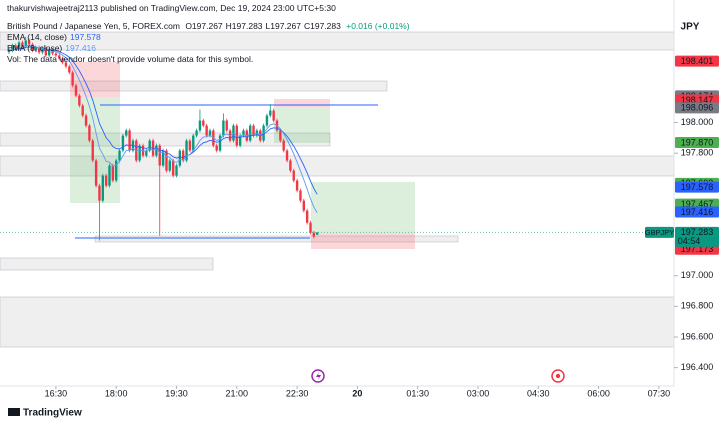  Describe the element at coordinates (204, 26) in the screenshot. I see `ohlc: O197.267` at that location.